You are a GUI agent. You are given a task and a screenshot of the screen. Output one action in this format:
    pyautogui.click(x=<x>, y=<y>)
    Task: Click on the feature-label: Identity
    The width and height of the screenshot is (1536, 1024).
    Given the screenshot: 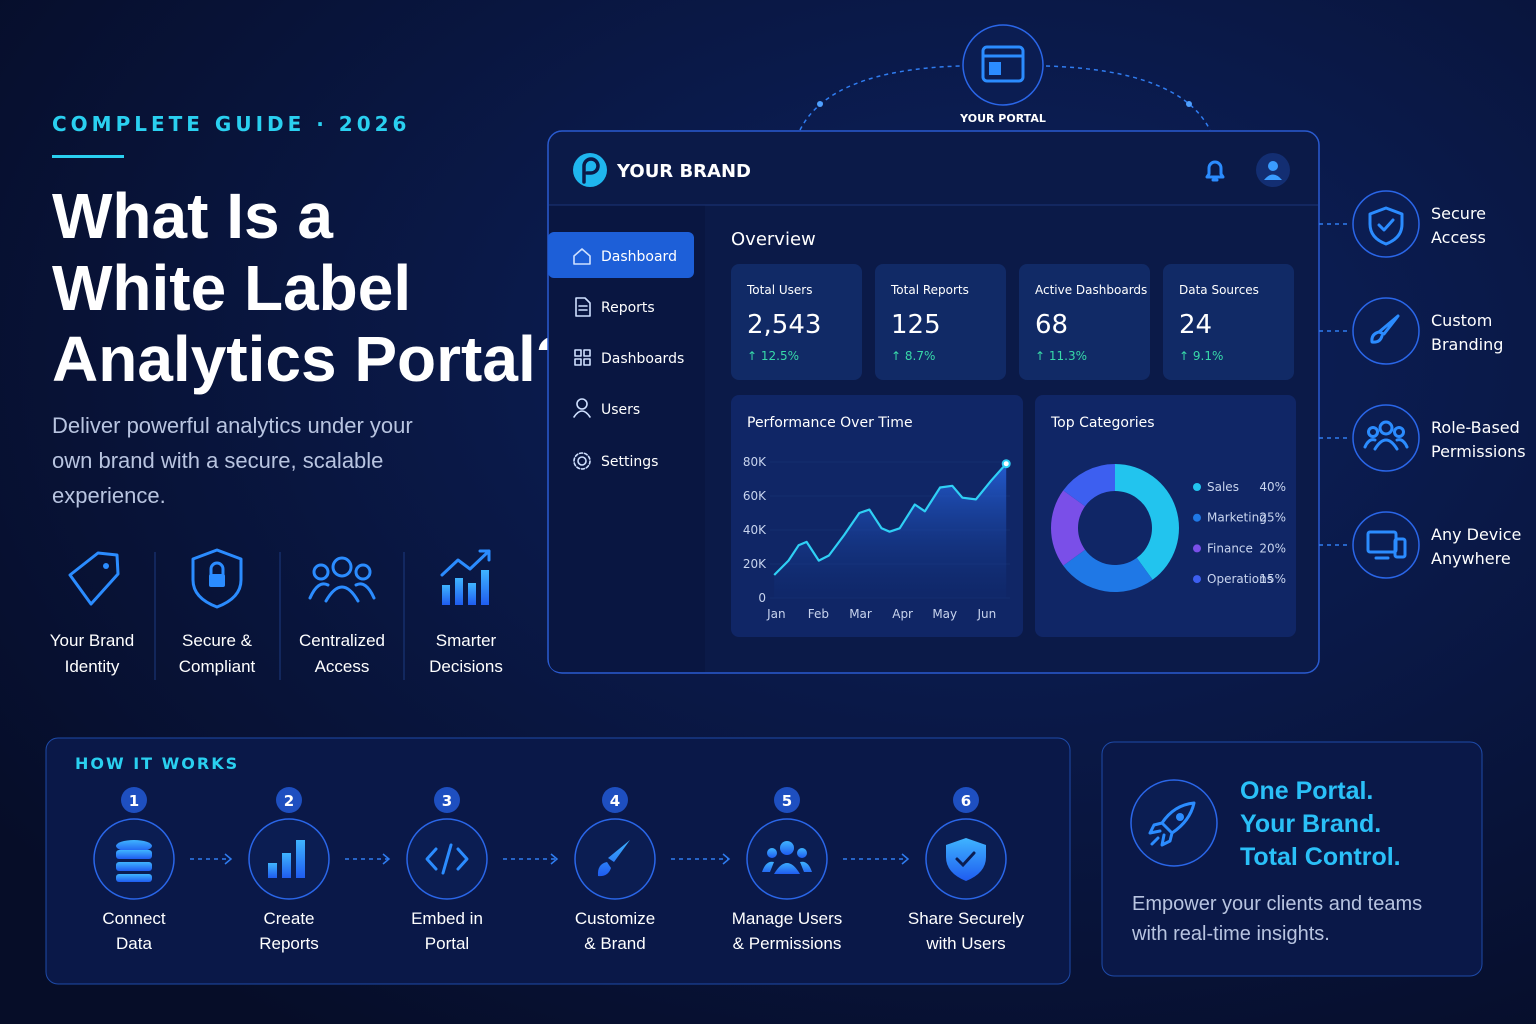 What is the action you would take?
    pyautogui.click(x=92, y=666)
    